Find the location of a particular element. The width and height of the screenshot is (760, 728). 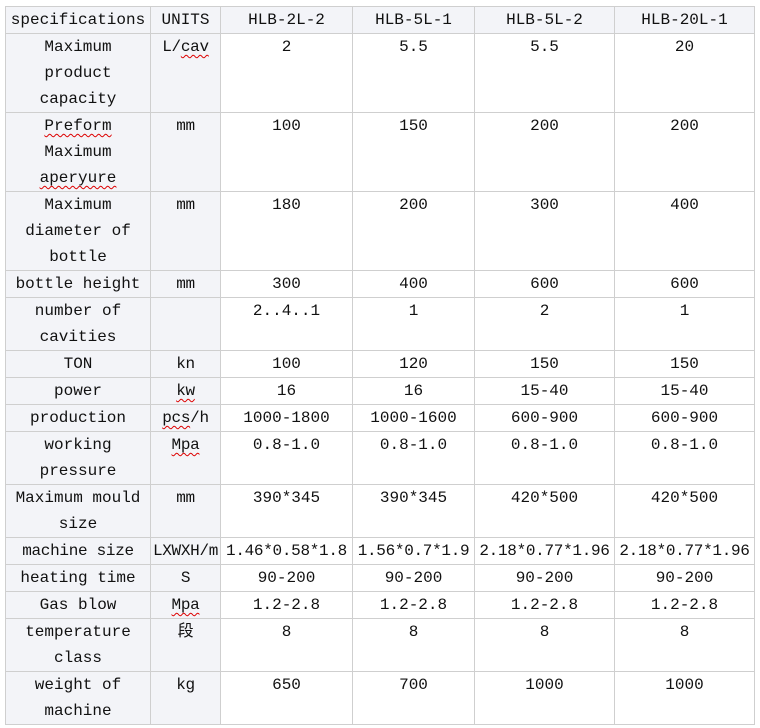

table-row: temperature class 段 8 8 8 8 is located at coordinates (380, 645).